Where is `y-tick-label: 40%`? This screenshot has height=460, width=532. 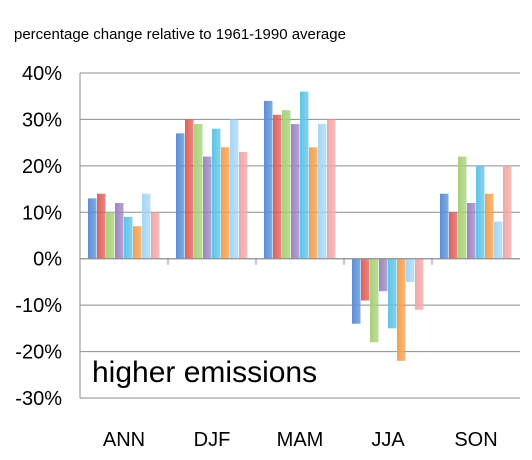
y-tick-label: 40% is located at coordinates (42, 74).